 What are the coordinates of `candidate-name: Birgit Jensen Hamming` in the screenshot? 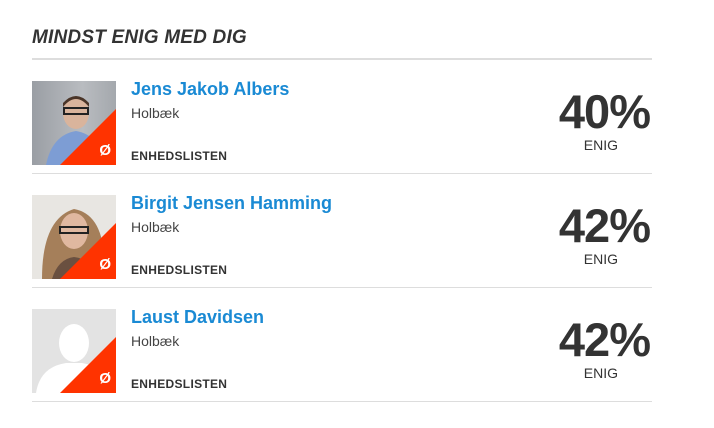 It's located at (232, 203).